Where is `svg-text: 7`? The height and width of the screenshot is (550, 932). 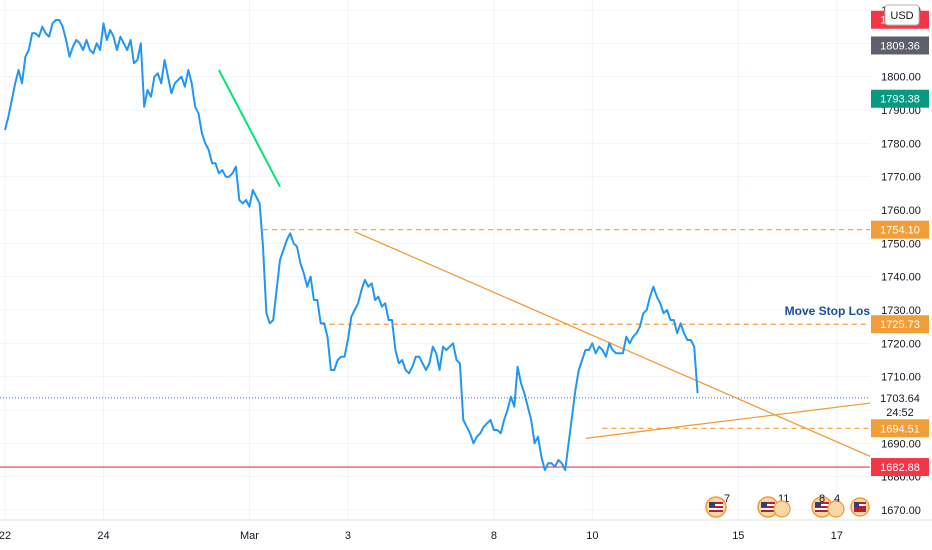 svg-text: 7 is located at coordinates (727, 499).